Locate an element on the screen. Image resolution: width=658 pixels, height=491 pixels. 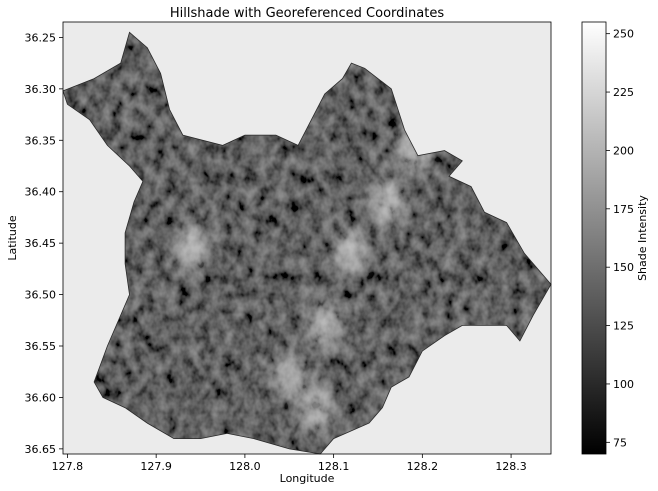
y-axis-label: Latitude is located at coordinates (12, 238).